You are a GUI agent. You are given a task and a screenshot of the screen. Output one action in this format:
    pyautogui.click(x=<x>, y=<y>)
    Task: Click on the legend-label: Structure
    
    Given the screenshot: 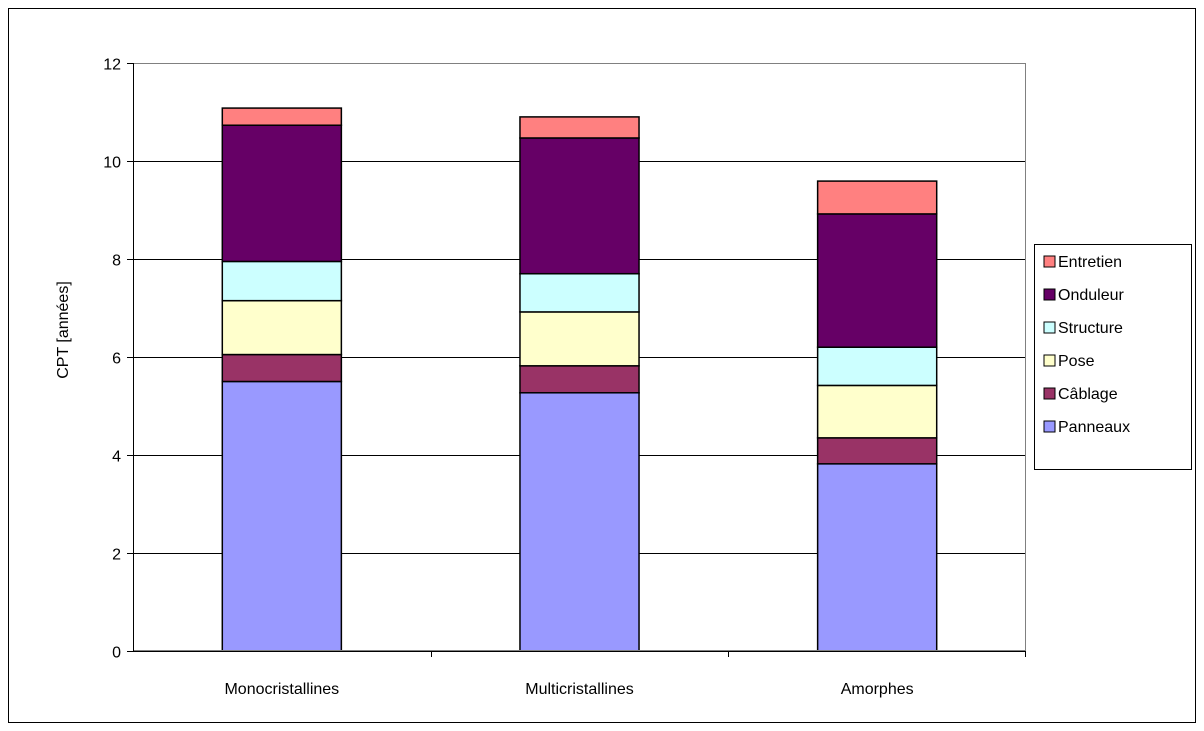 What is the action you would take?
    pyautogui.click(x=1090, y=328)
    